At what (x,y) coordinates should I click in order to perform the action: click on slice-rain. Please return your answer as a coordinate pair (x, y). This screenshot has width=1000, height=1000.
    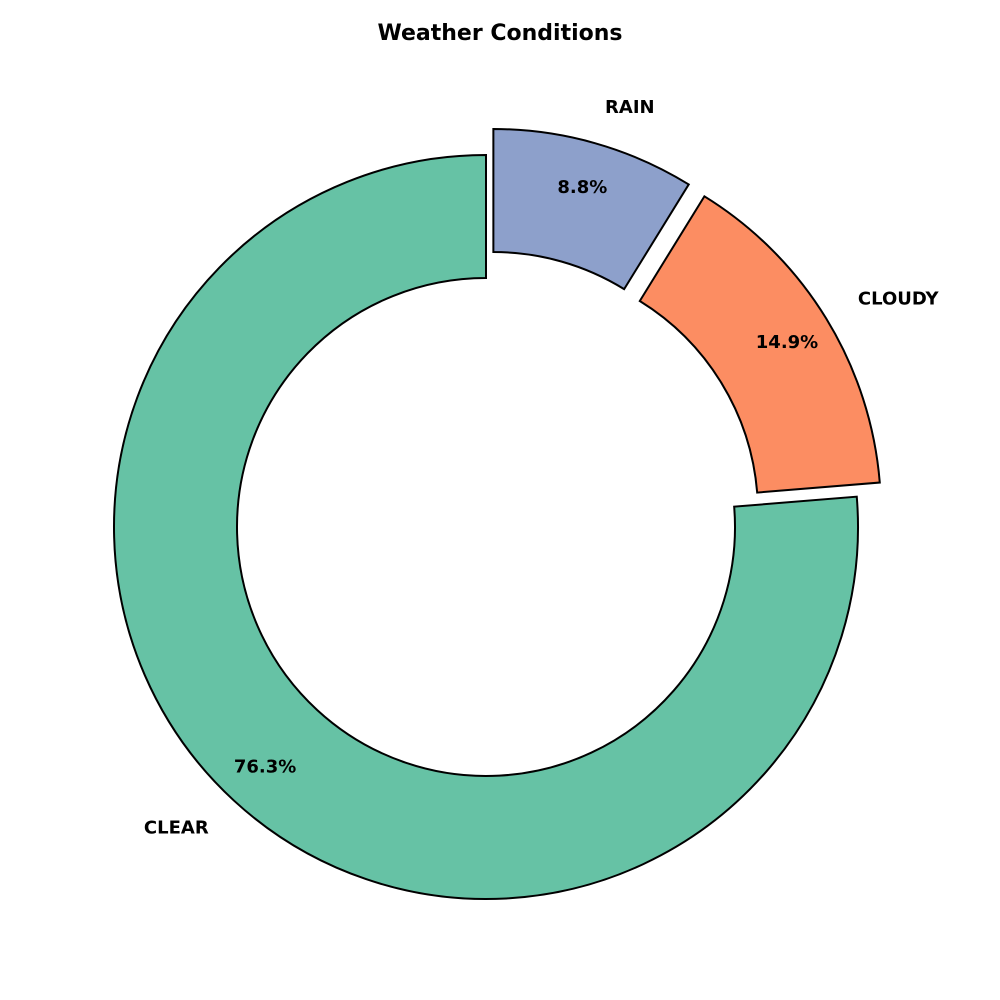
    Looking at the image, I should click on (591, 209).